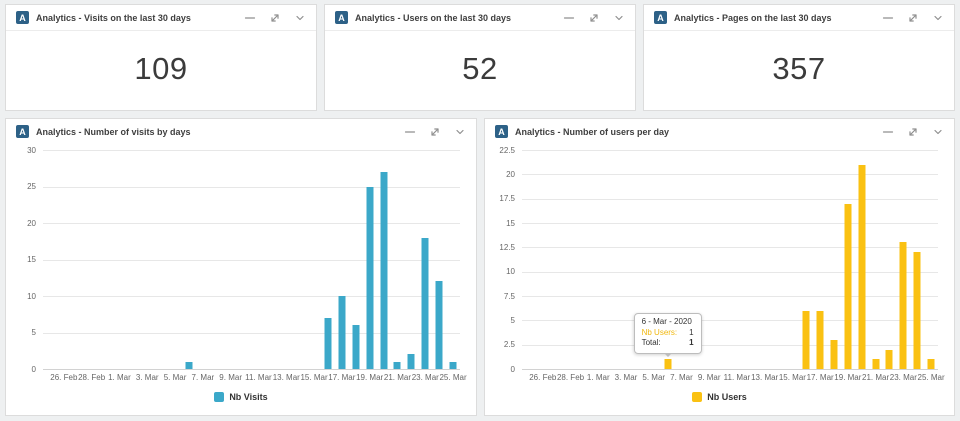 The width and height of the screenshot is (960, 421). What do you see at coordinates (834, 354) in the screenshot?
I see `bar-nb-users-18-Mar` at bounding box center [834, 354].